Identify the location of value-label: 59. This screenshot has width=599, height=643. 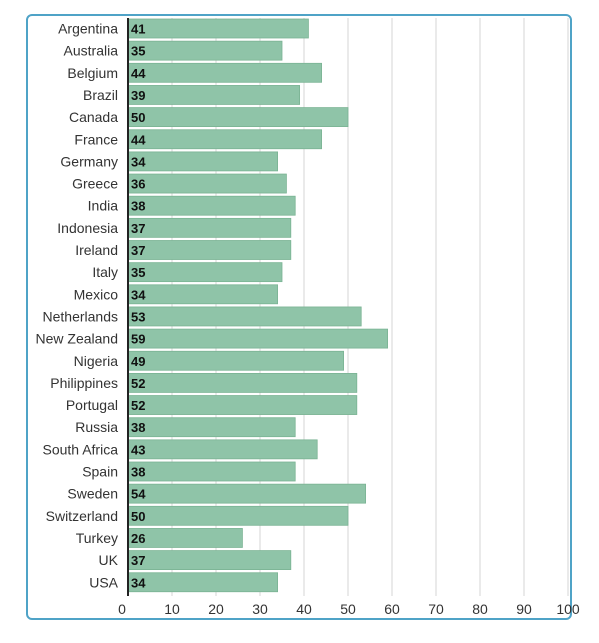
(138, 339).